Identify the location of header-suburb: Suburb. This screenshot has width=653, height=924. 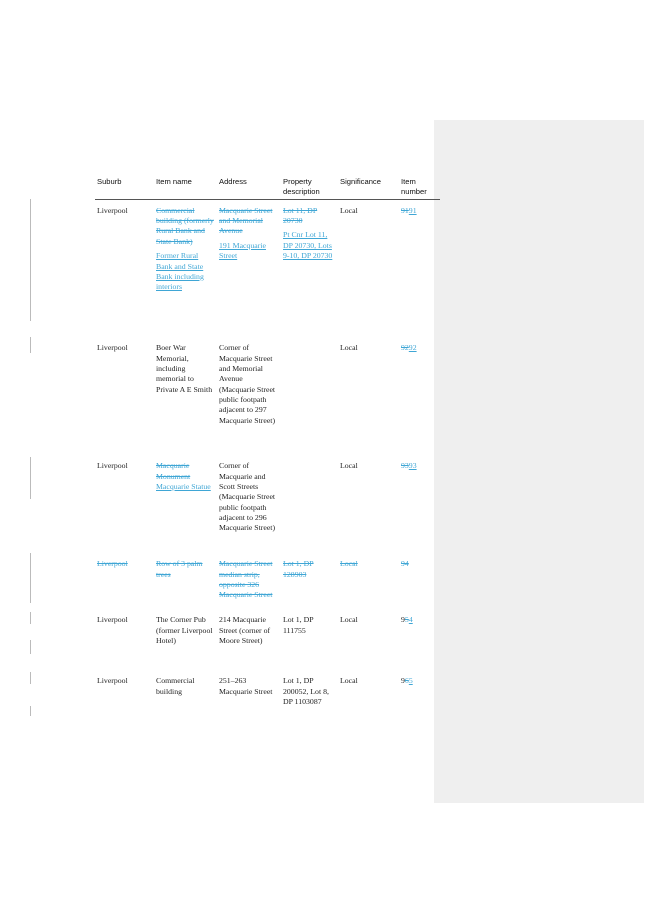
(124, 188).